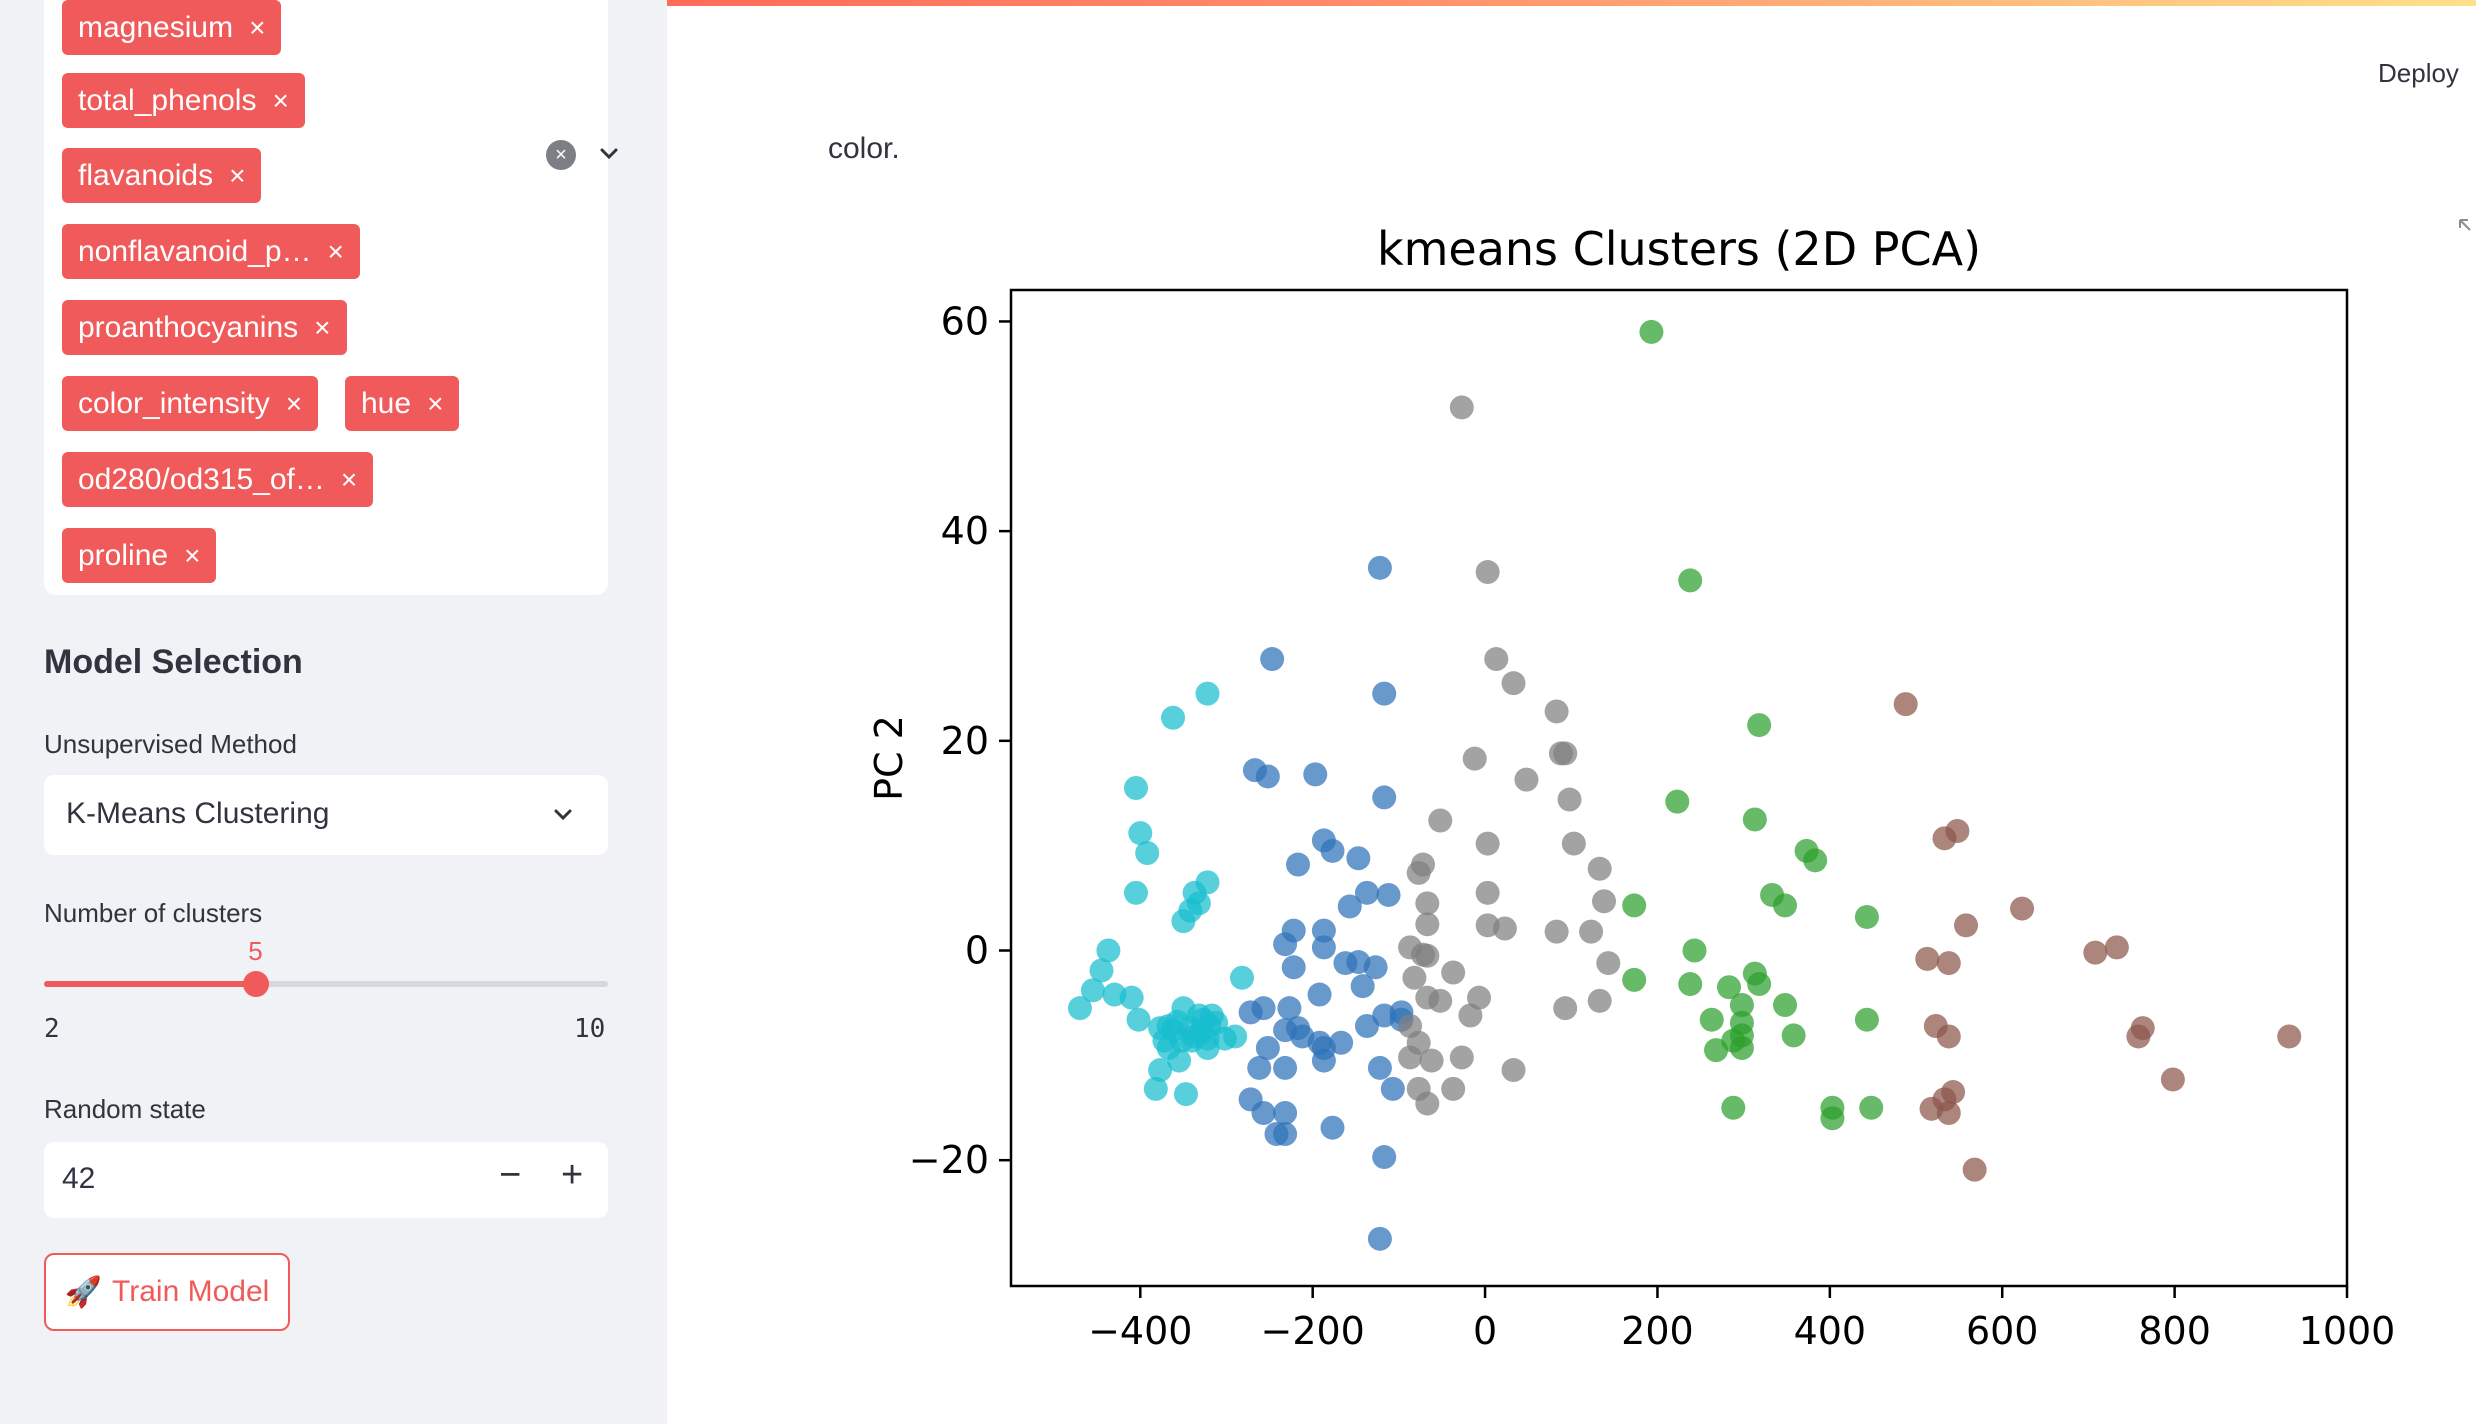 The image size is (2476, 1424). I want to click on slider-max: 10, so click(590, 1029).